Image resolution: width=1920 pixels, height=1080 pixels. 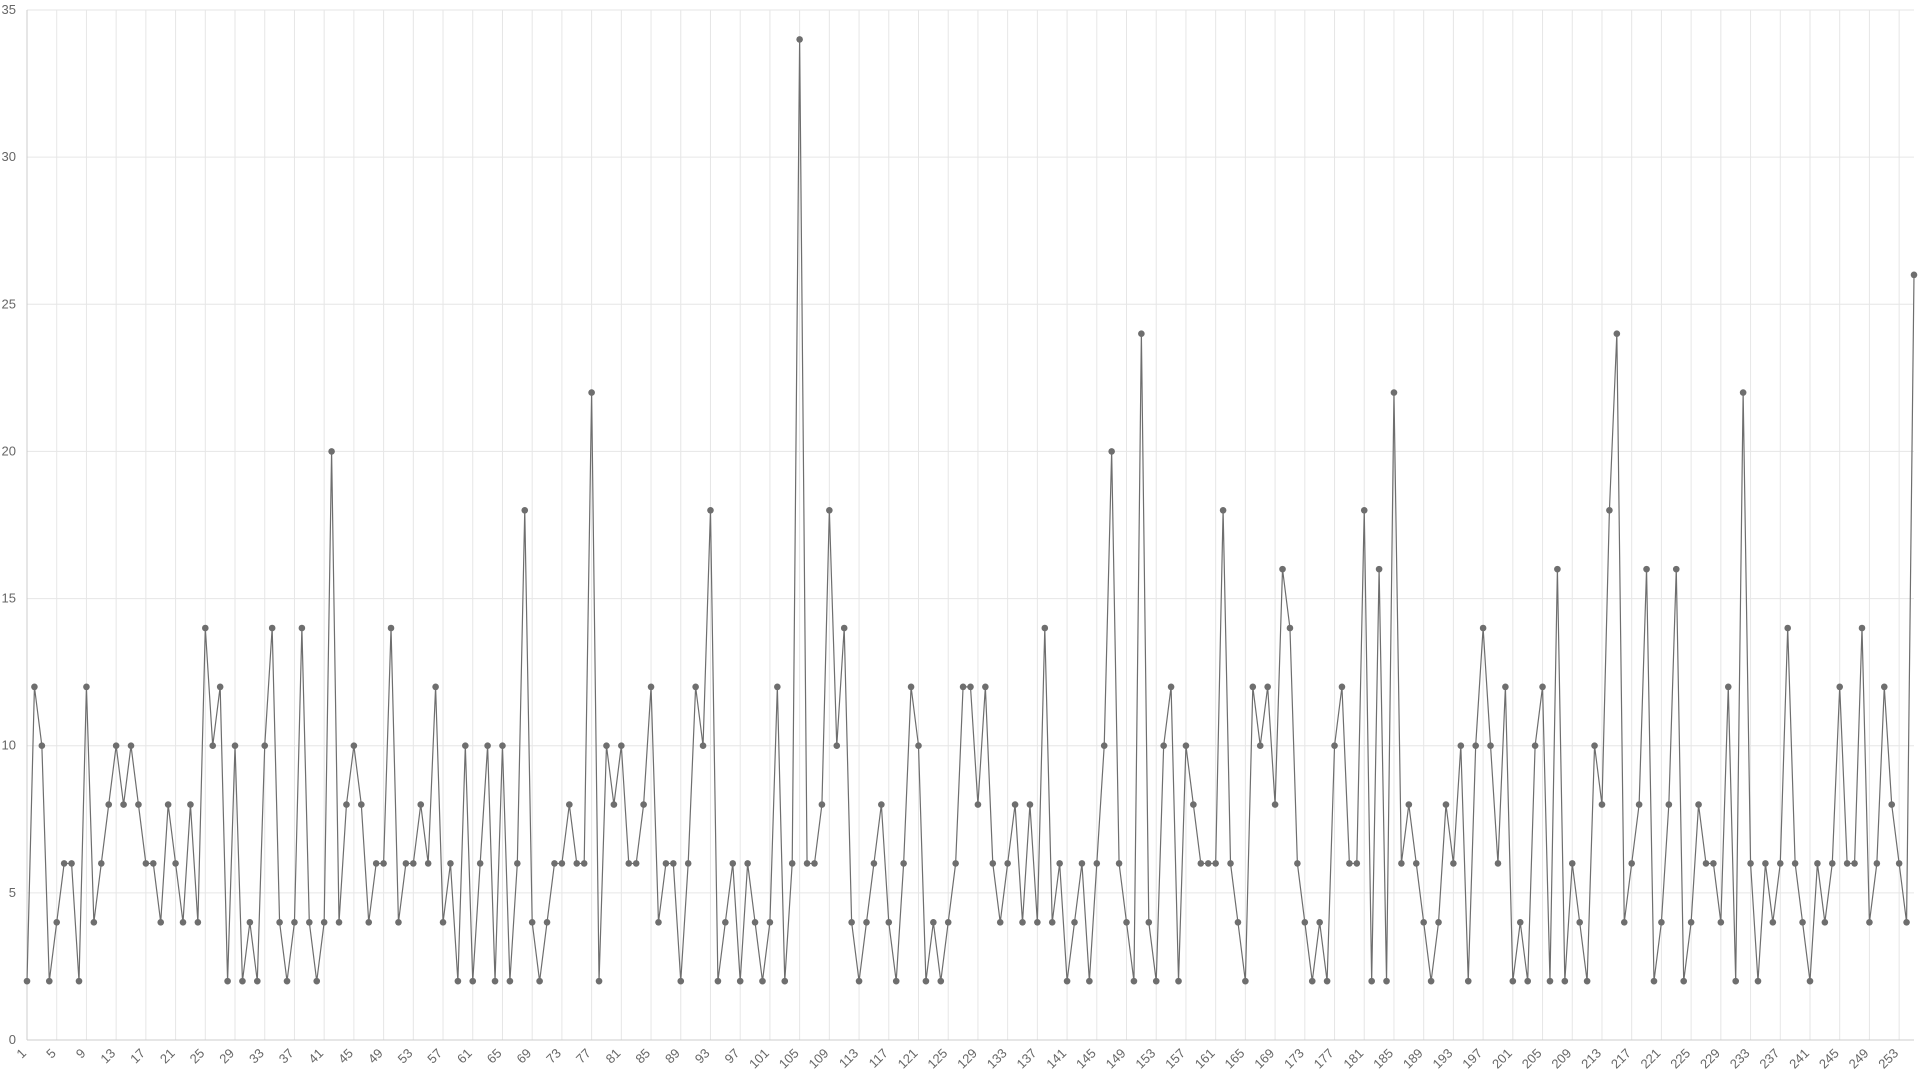 What do you see at coordinates (967, 1059) in the screenshot?
I see `x-tick-label: 129` at bounding box center [967, 1059].